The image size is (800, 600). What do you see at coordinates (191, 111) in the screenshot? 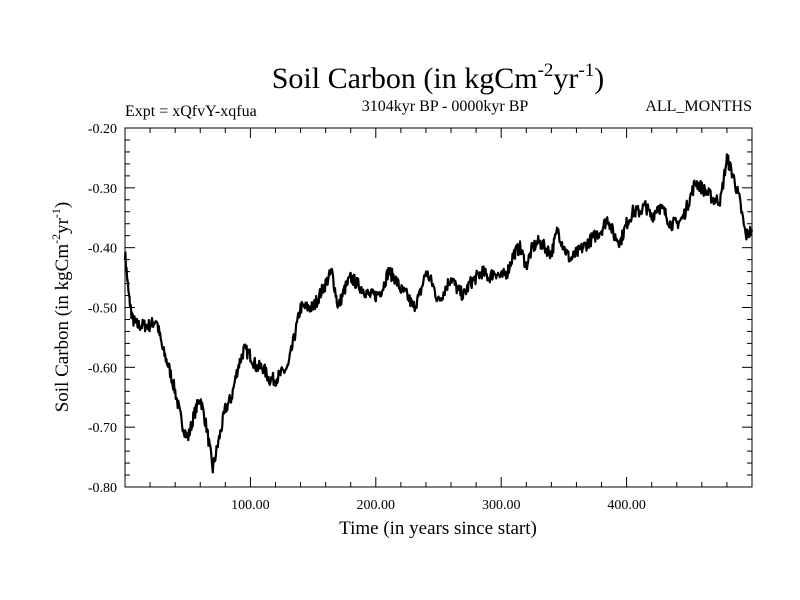
I see `experiment-label: Expt = xQfvY-xqfua` at bounding box center [191, 111].